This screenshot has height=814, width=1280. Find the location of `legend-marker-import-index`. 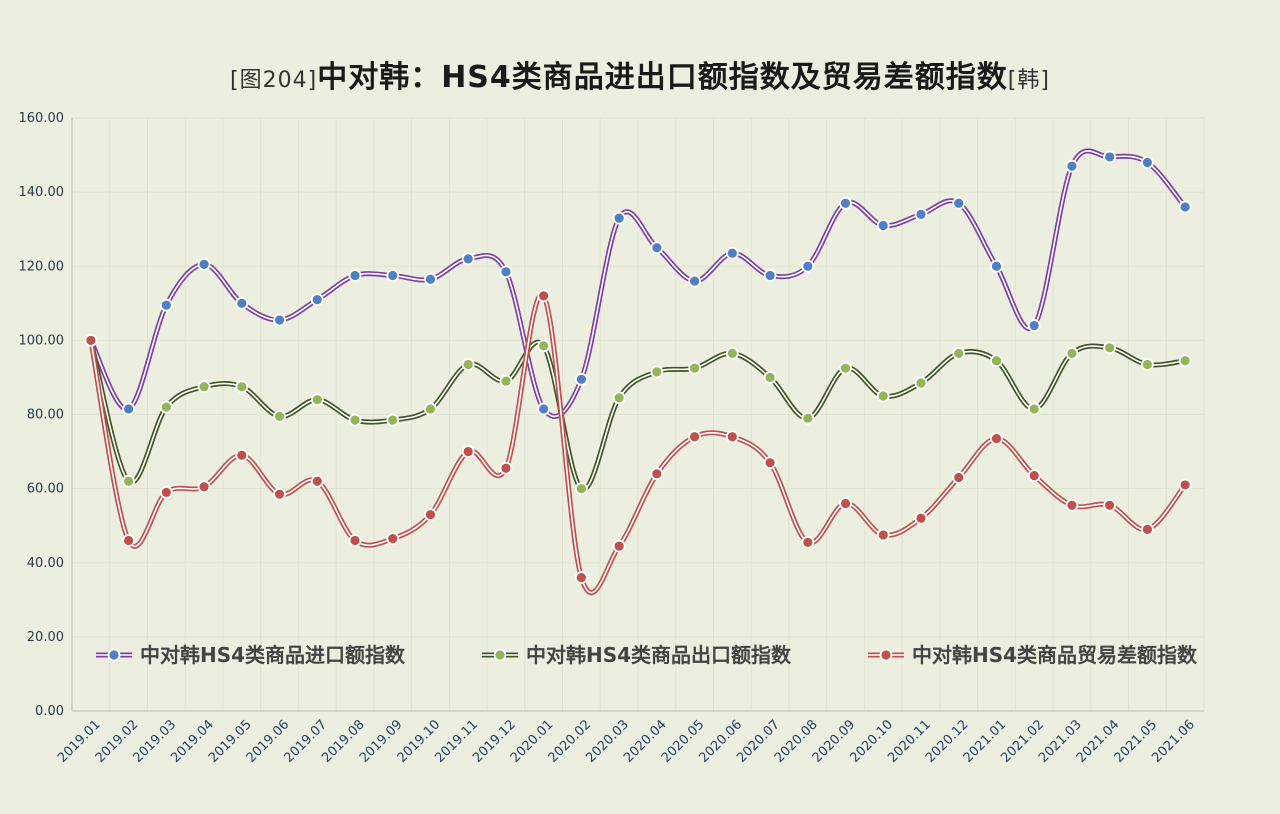

legend-marker-import-index is located at coordinates (114, 655).